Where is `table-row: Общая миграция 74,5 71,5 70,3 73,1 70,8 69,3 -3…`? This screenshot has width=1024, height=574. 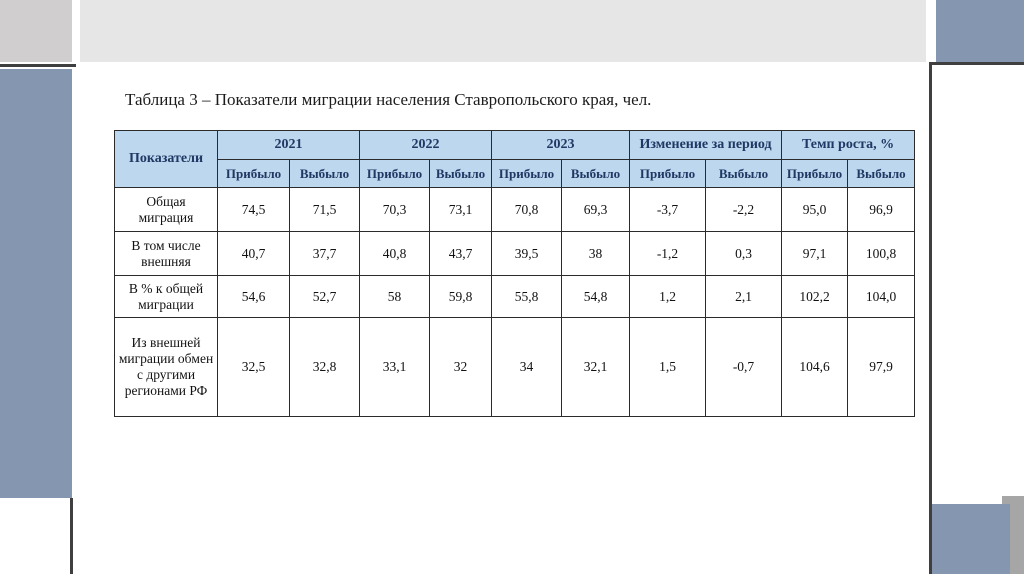 table-row: Общая миграция 74,5 71,5 70,3 73,1 70,8 69,3 -3… is located at coordinates (515, 209).